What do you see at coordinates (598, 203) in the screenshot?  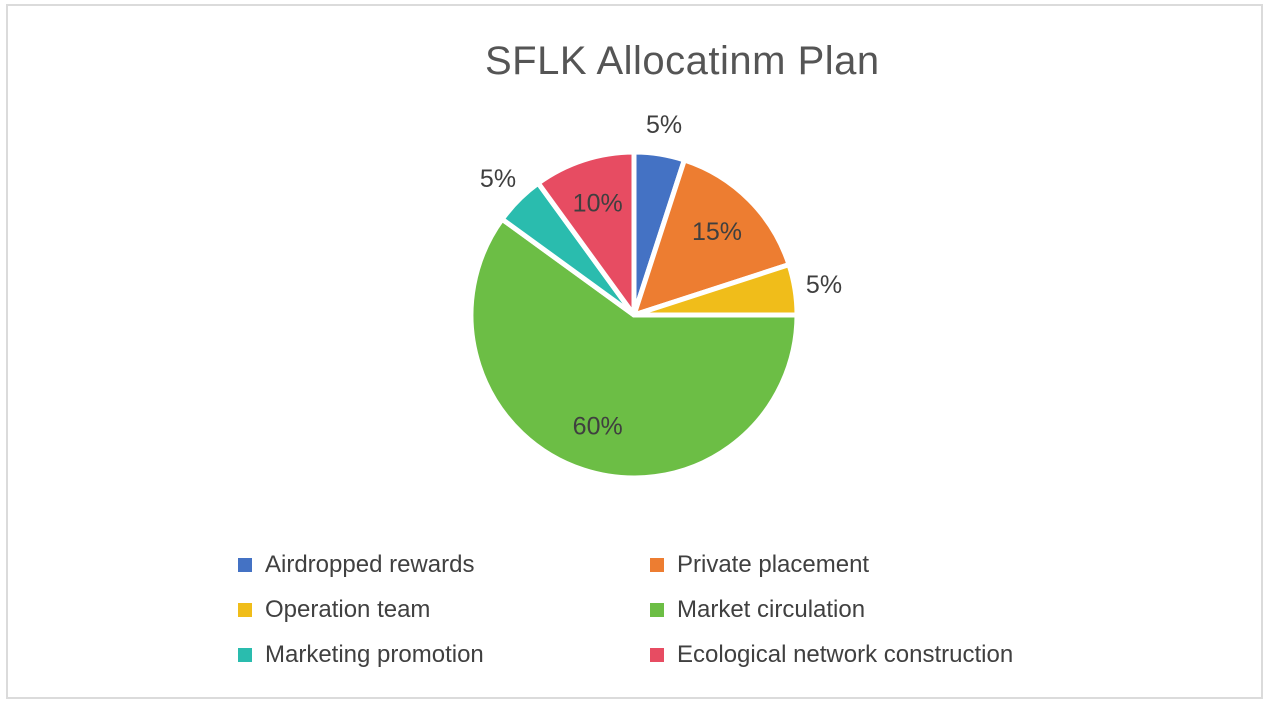 I see `pie-slice-label: 10%` at bounding box center [598, 203].